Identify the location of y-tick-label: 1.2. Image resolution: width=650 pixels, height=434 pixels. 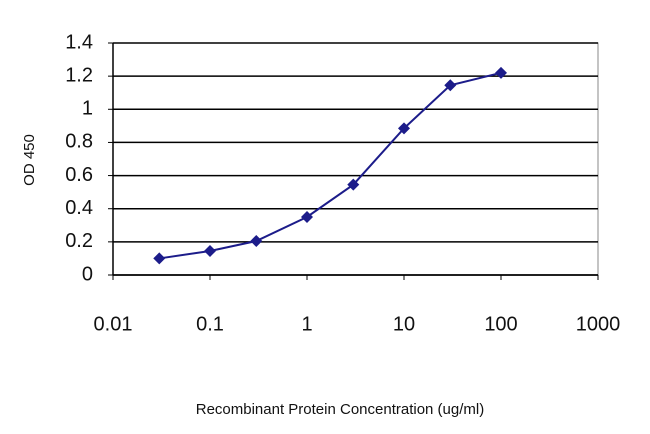
(79, 75).